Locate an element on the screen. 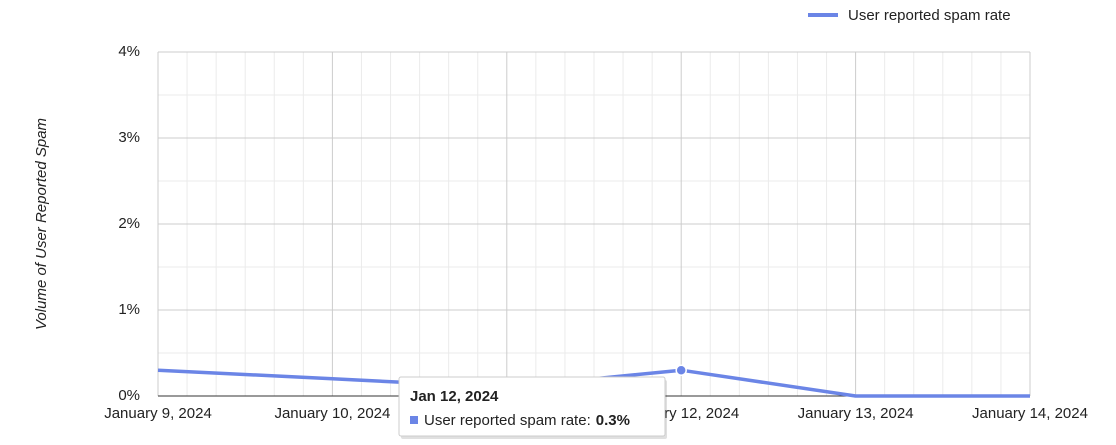 The image size is (1116, 445). tooltip-value: 0.3% is located at coordinates (613, 420).